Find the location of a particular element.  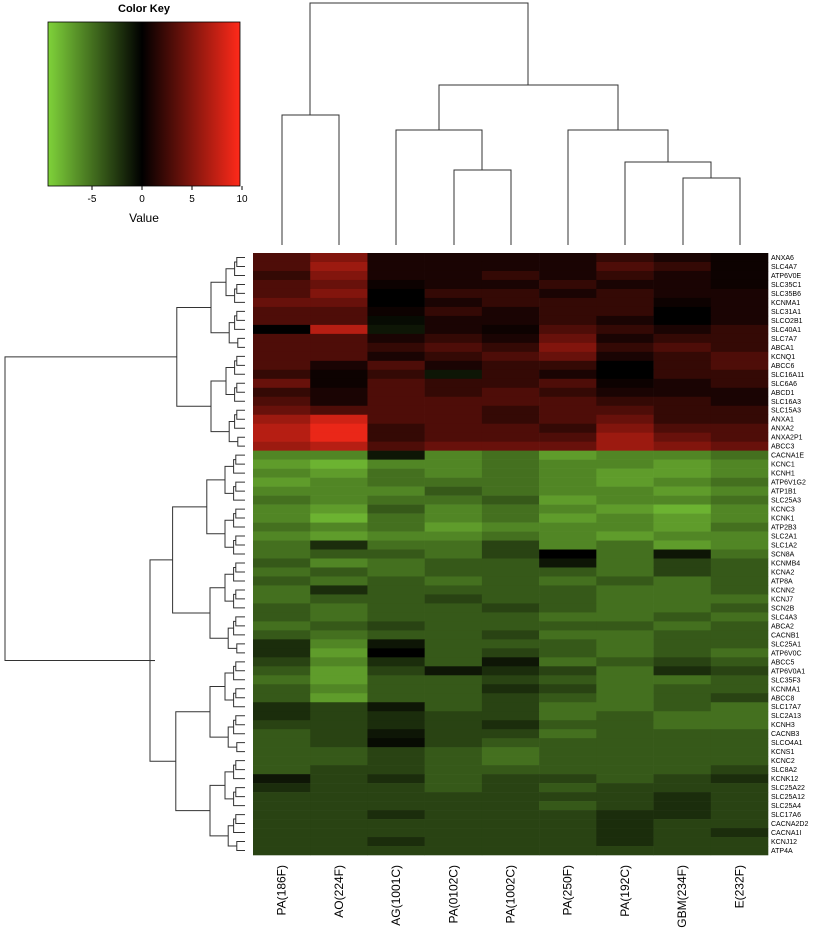

row-label: SCN8A is located at coordinates (783, 555).